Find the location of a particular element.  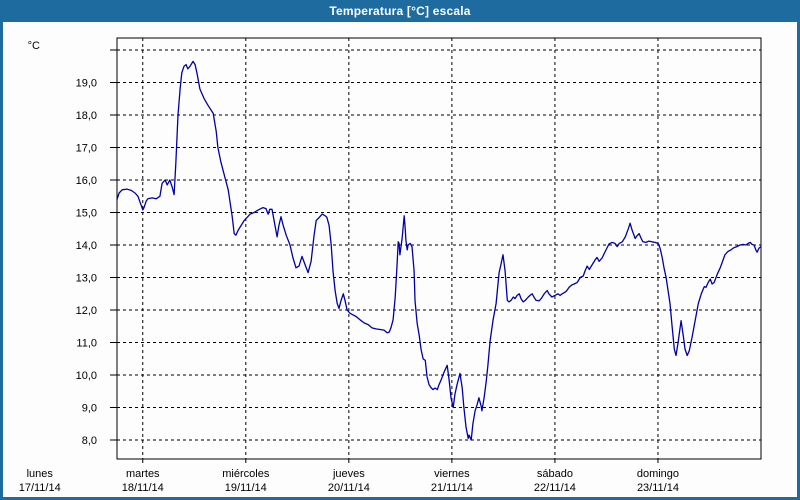

x-date-label: 17/11/14 is located at coordinates (40, 488).